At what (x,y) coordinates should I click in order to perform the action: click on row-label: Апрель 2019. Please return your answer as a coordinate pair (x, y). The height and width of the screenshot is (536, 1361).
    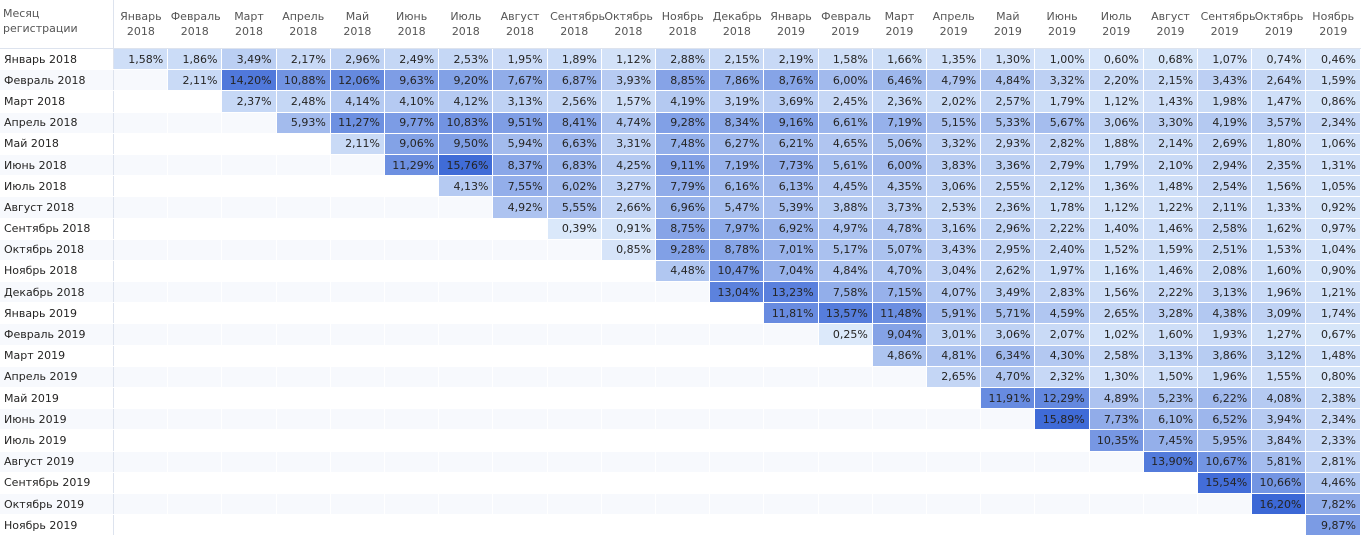
    Looking at the image, I should click on (57, 377).